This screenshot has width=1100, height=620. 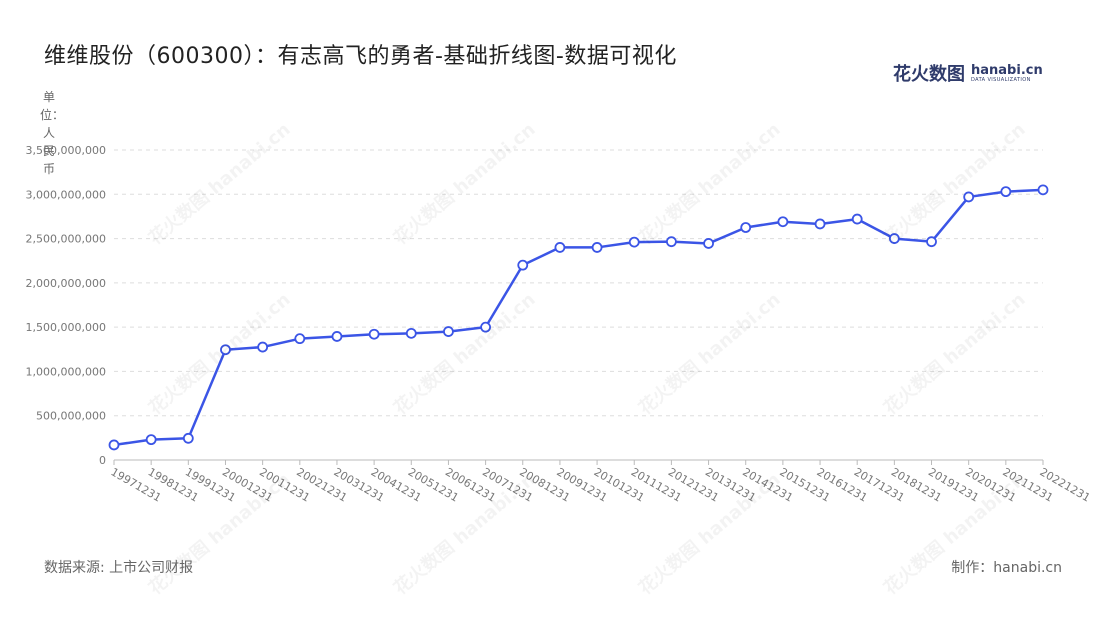 I want to click on logo-en-text: hanabi.cn, so click(x=1007, y=70).